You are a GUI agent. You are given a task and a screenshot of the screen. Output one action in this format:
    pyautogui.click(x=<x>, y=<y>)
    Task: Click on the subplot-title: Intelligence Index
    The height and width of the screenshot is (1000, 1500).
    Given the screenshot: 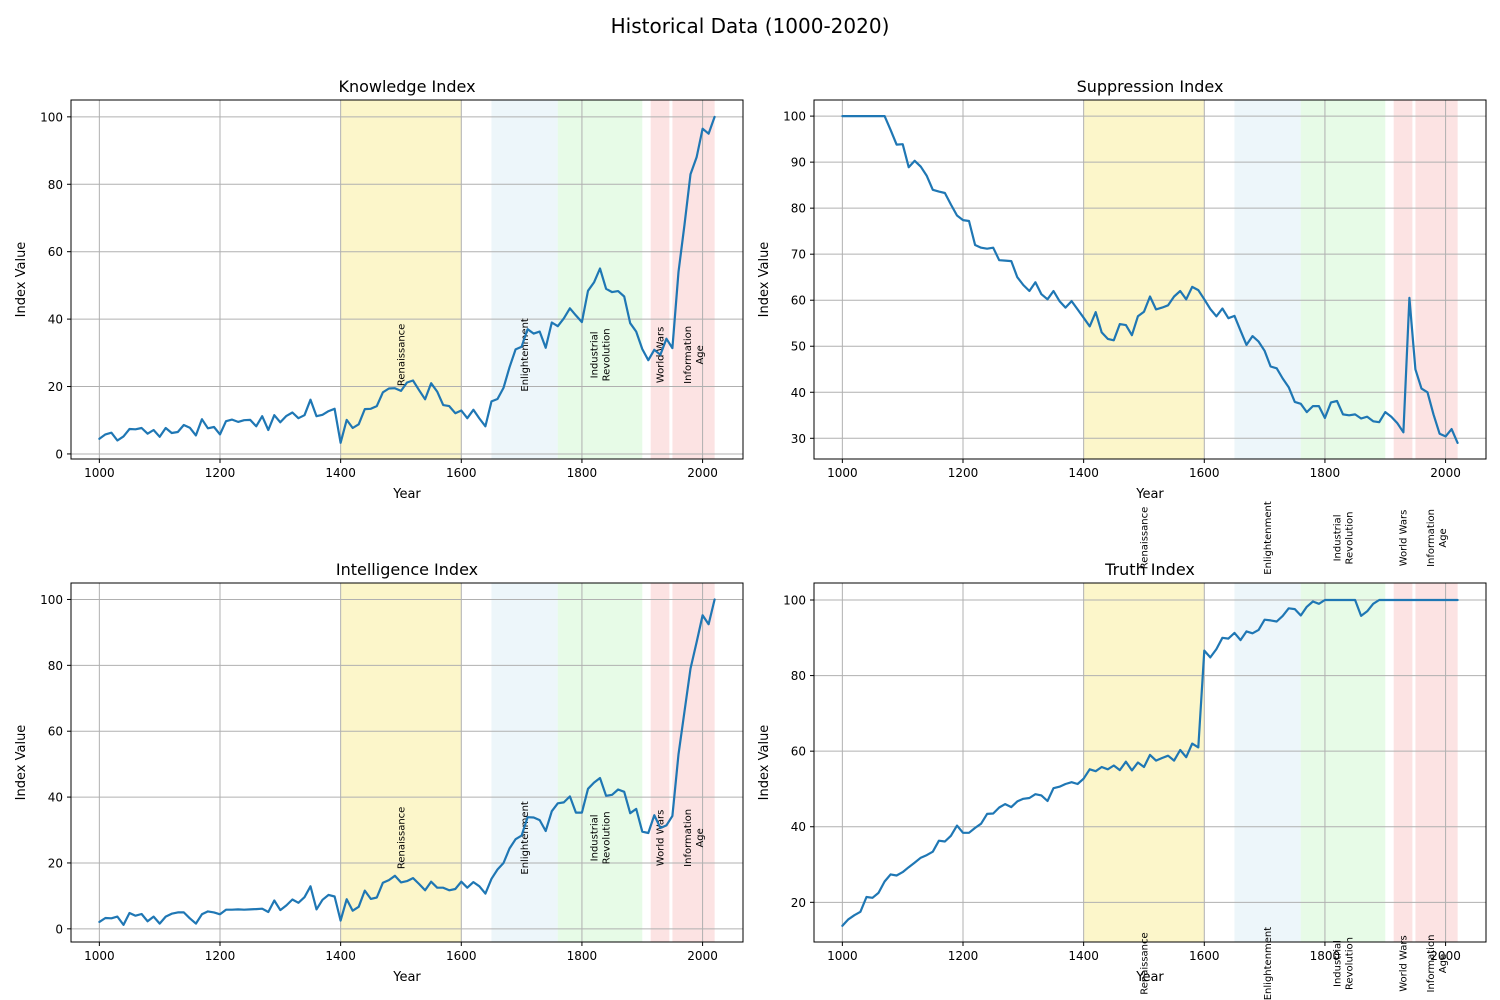 What is the action you would take?
    pyautogui.click(x=407, y=569)
    